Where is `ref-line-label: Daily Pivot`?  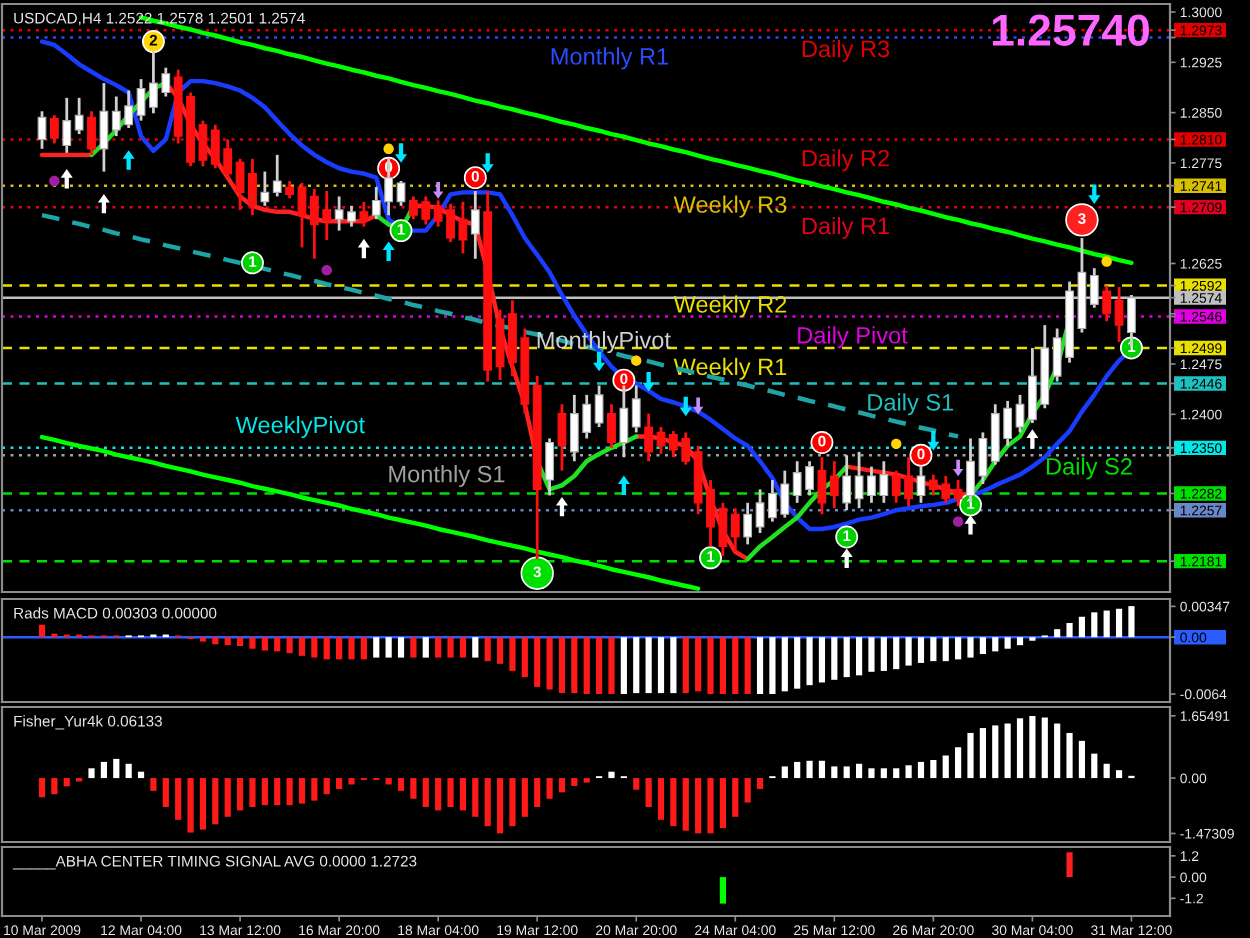 ref-line-label: Daily Pivot is located at coordinates (853, 337).